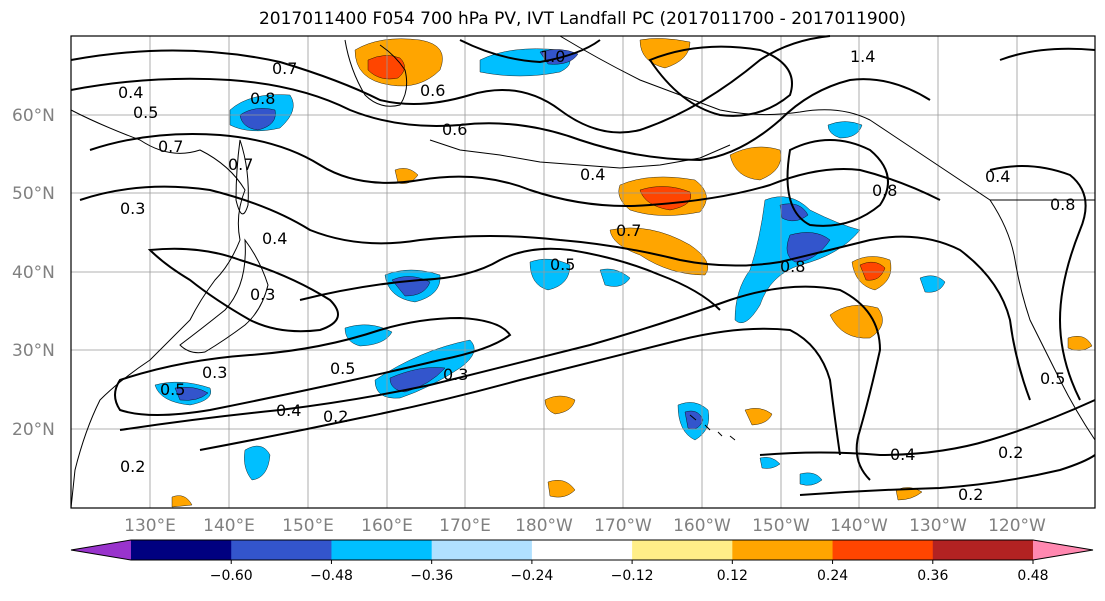 The image size is (1105, 601). Describe the element at coordinates (308, 526) in the screenshot. I see `lon-label: 150°E` at that location.